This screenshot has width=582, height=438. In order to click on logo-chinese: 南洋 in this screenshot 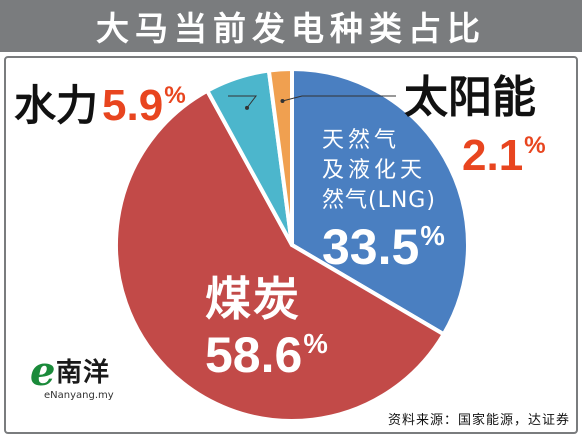, I will do `click(83, 373)`.